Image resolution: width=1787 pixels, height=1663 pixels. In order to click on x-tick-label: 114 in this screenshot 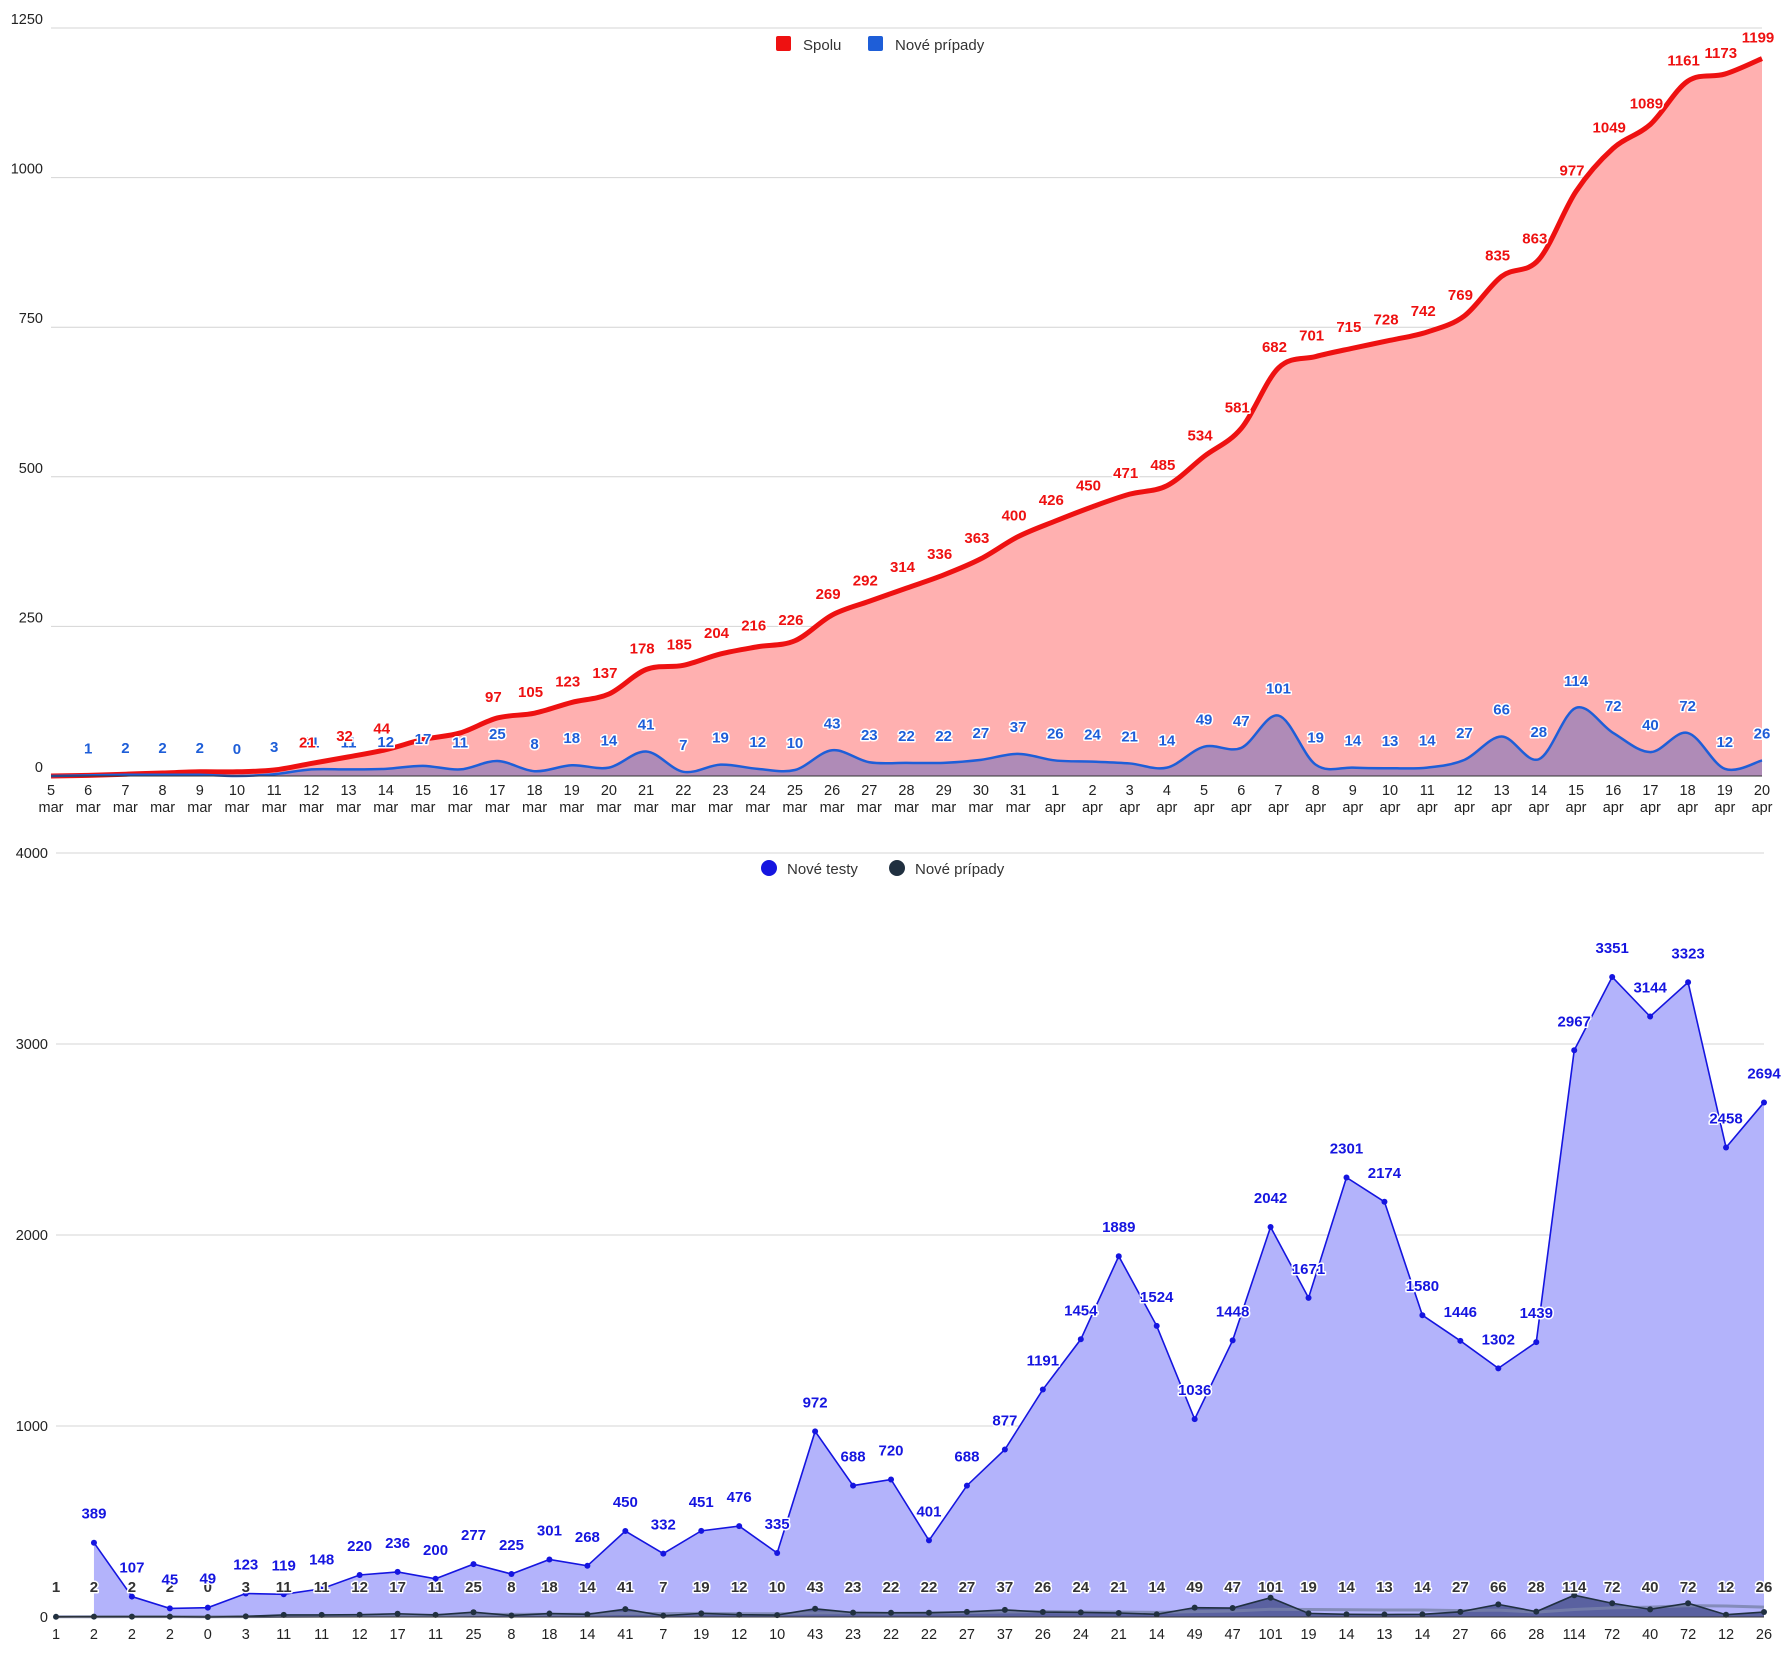, I will do `click(1574, 1635)`.